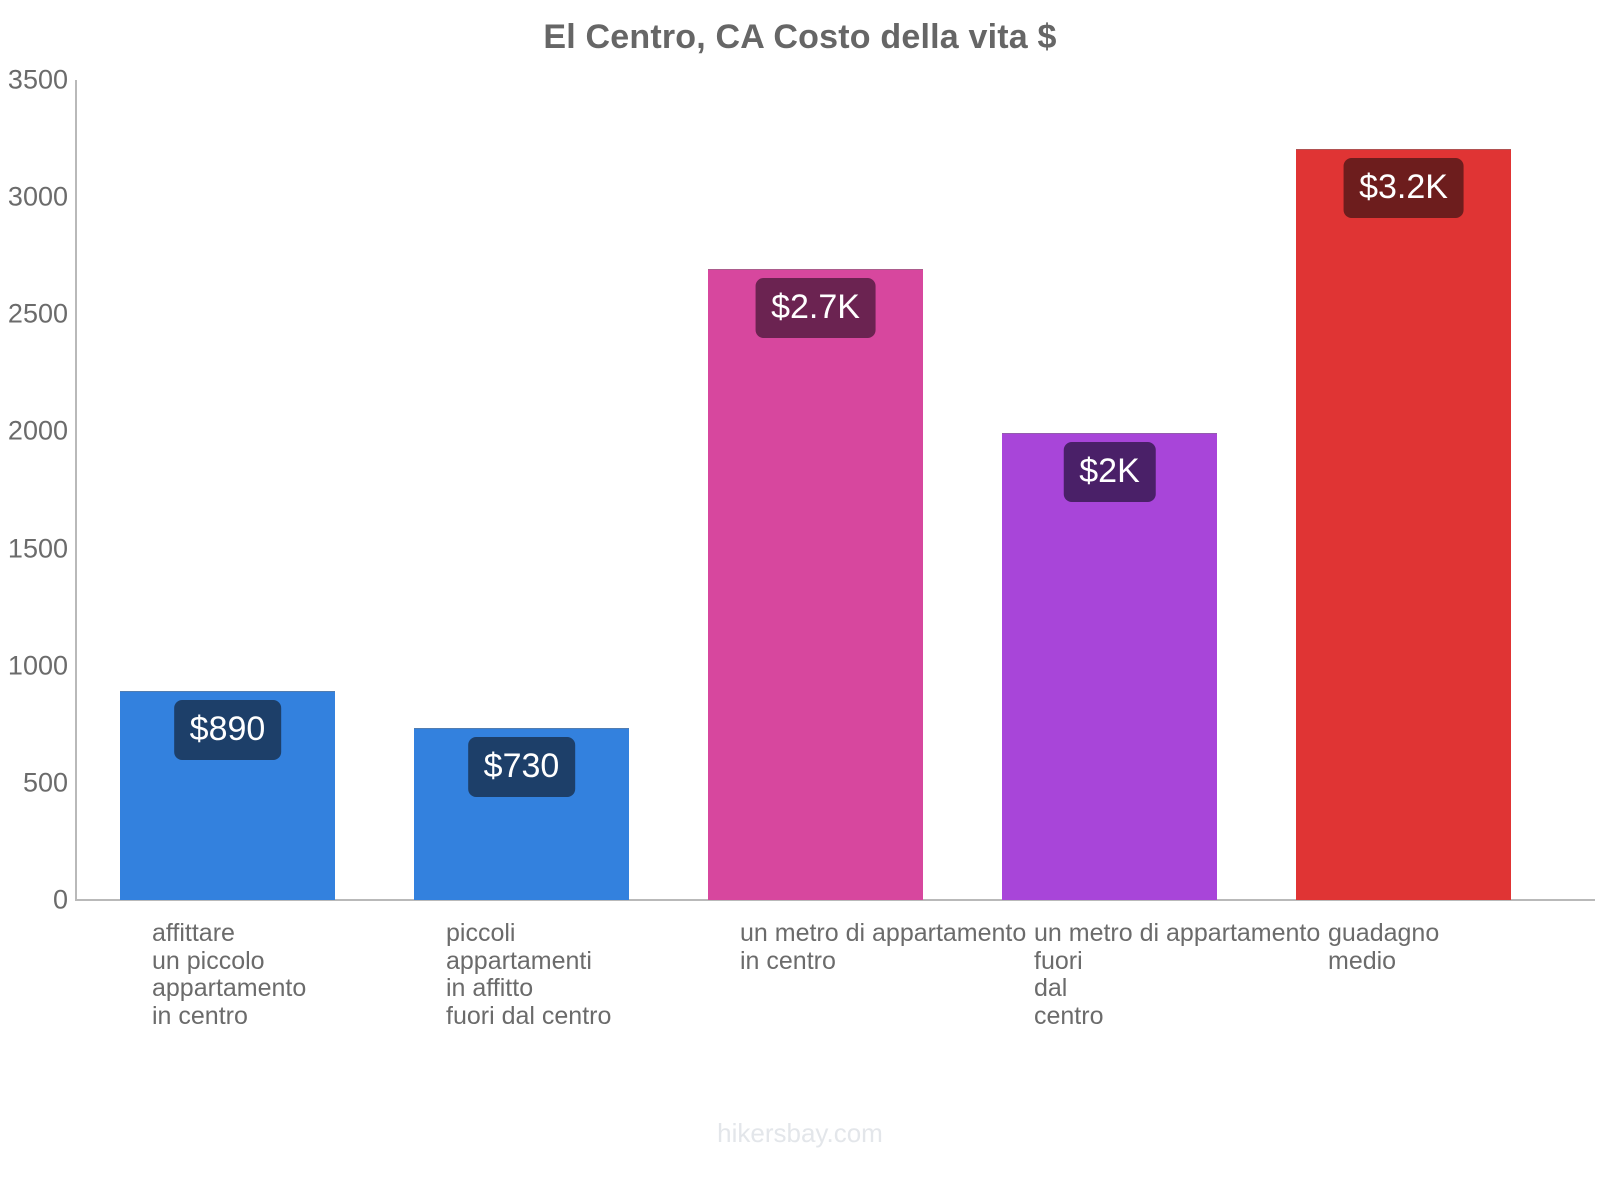 This screenshot has width=1600, height=1200. What do you see at coordinates (1403, 188) in the screenshot?
I see `bar-value-label: $3.2K` at bounding box center [1403, 188].